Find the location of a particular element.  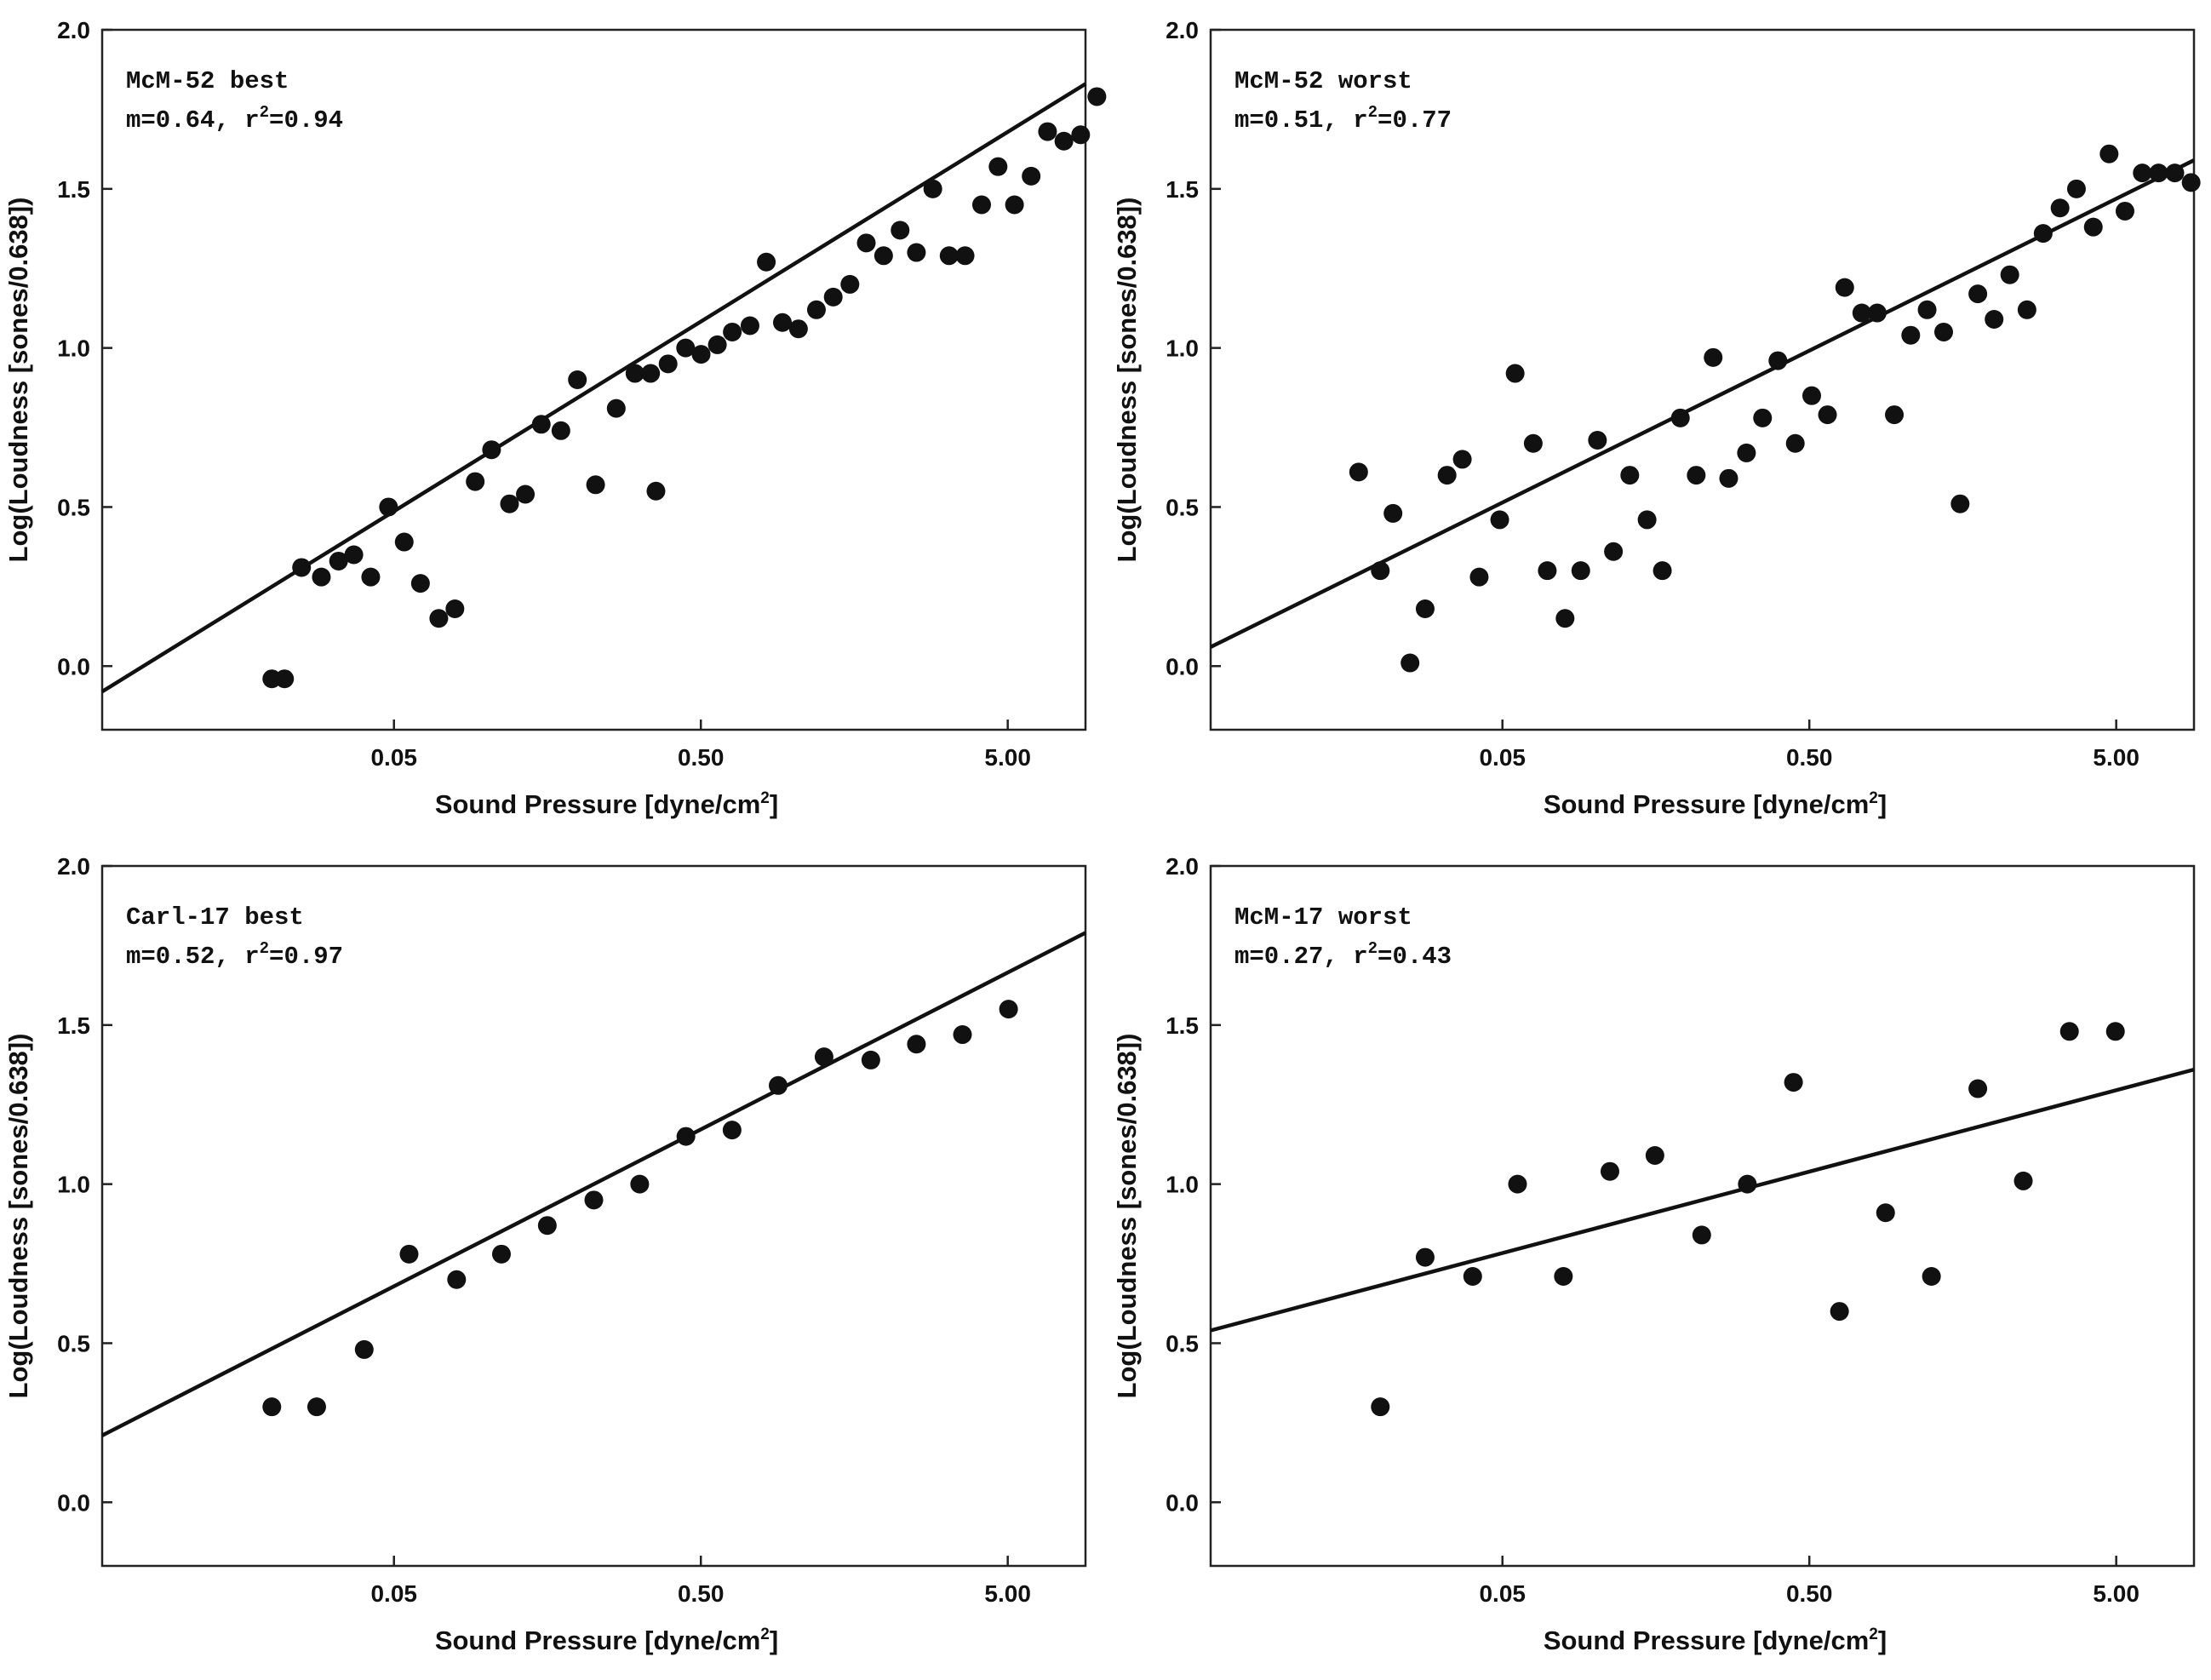

y-tick-label: 1.0 is located at coordinates (73, 348).